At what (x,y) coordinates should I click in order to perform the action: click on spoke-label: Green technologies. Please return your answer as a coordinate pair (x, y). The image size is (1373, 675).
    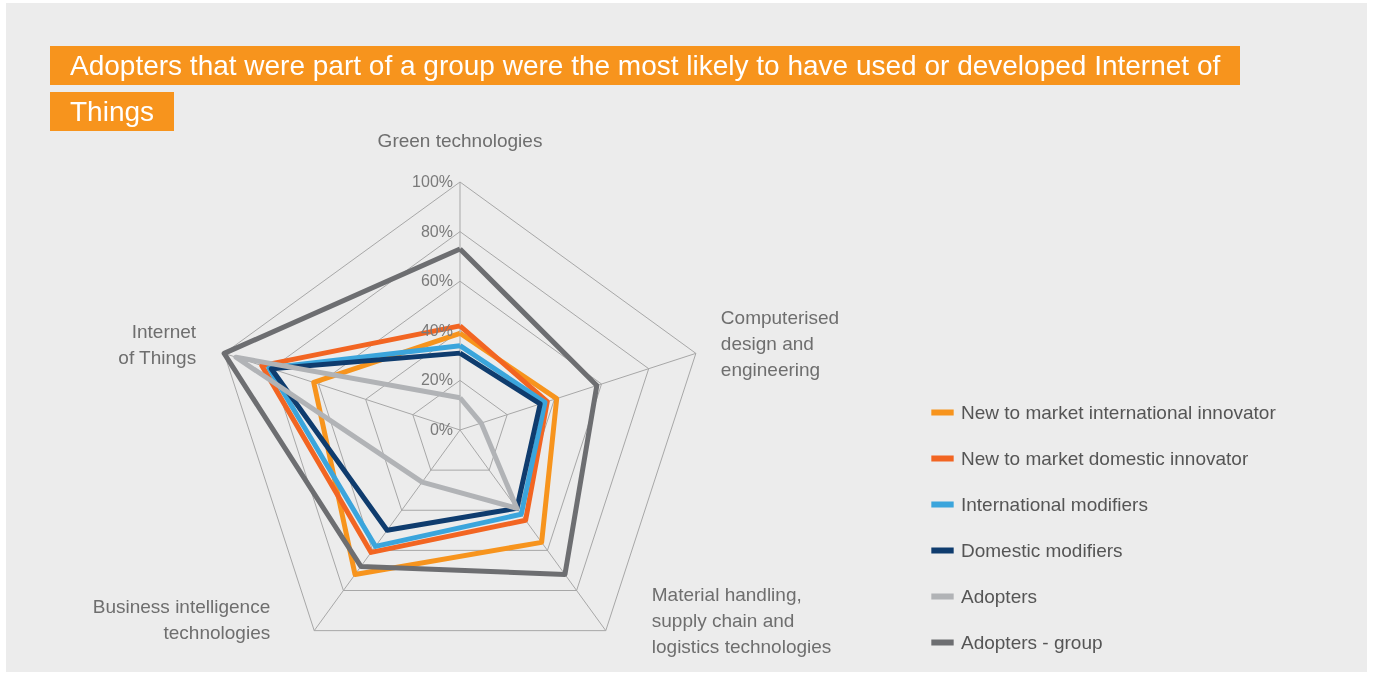
    Looking at the image, I should click on (460, 140).